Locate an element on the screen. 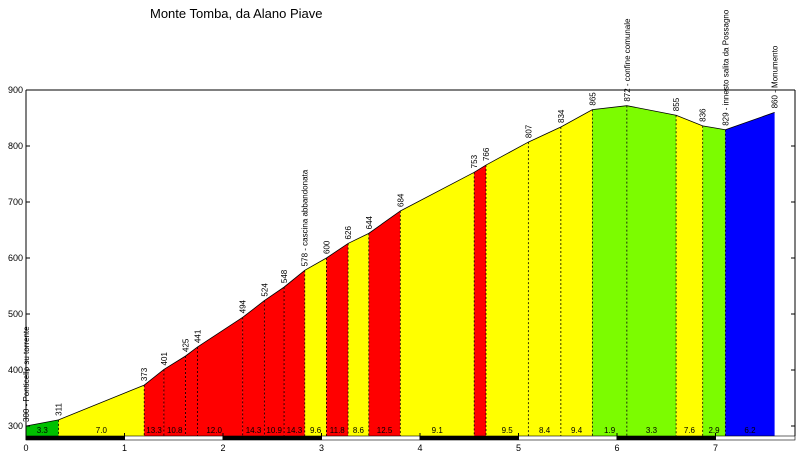 Image resolution: width=799 pixels, height=455 pixels. point-label-23: 860 - Monumento is located at coordinates (775, 76).